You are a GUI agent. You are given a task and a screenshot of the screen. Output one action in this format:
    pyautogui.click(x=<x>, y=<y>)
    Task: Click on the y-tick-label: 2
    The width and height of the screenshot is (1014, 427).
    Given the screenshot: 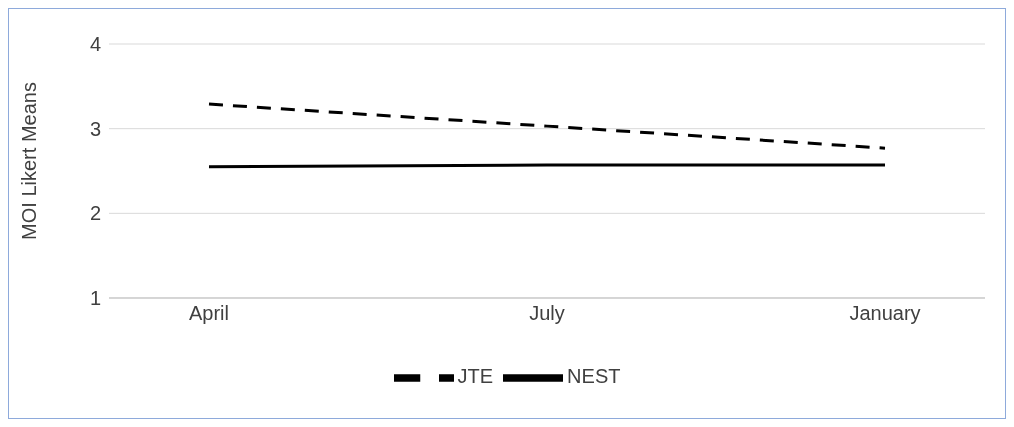 What is the action you would take?
    pyautogui.click(x=95, y=213)
    